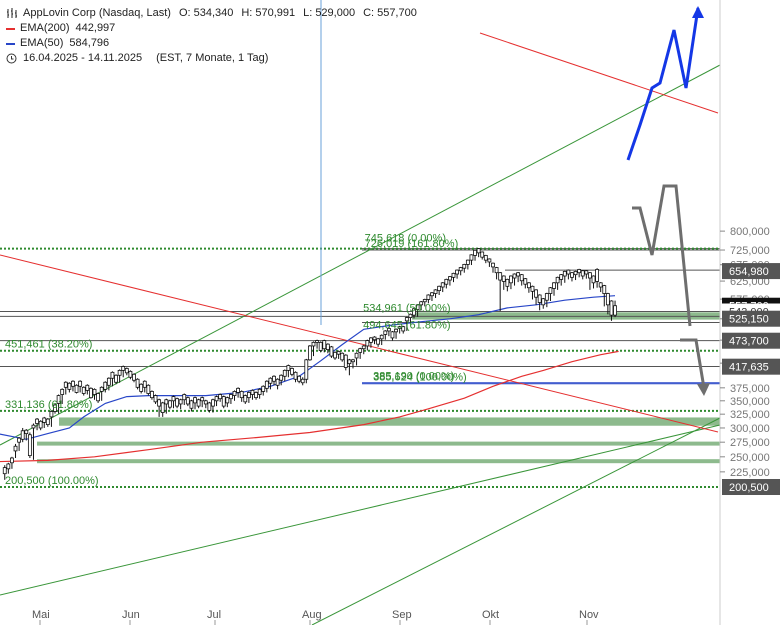 The width and height of the screenshot is (780, 625). I want to click on x-tick-label: Mai, so click(41, 615).